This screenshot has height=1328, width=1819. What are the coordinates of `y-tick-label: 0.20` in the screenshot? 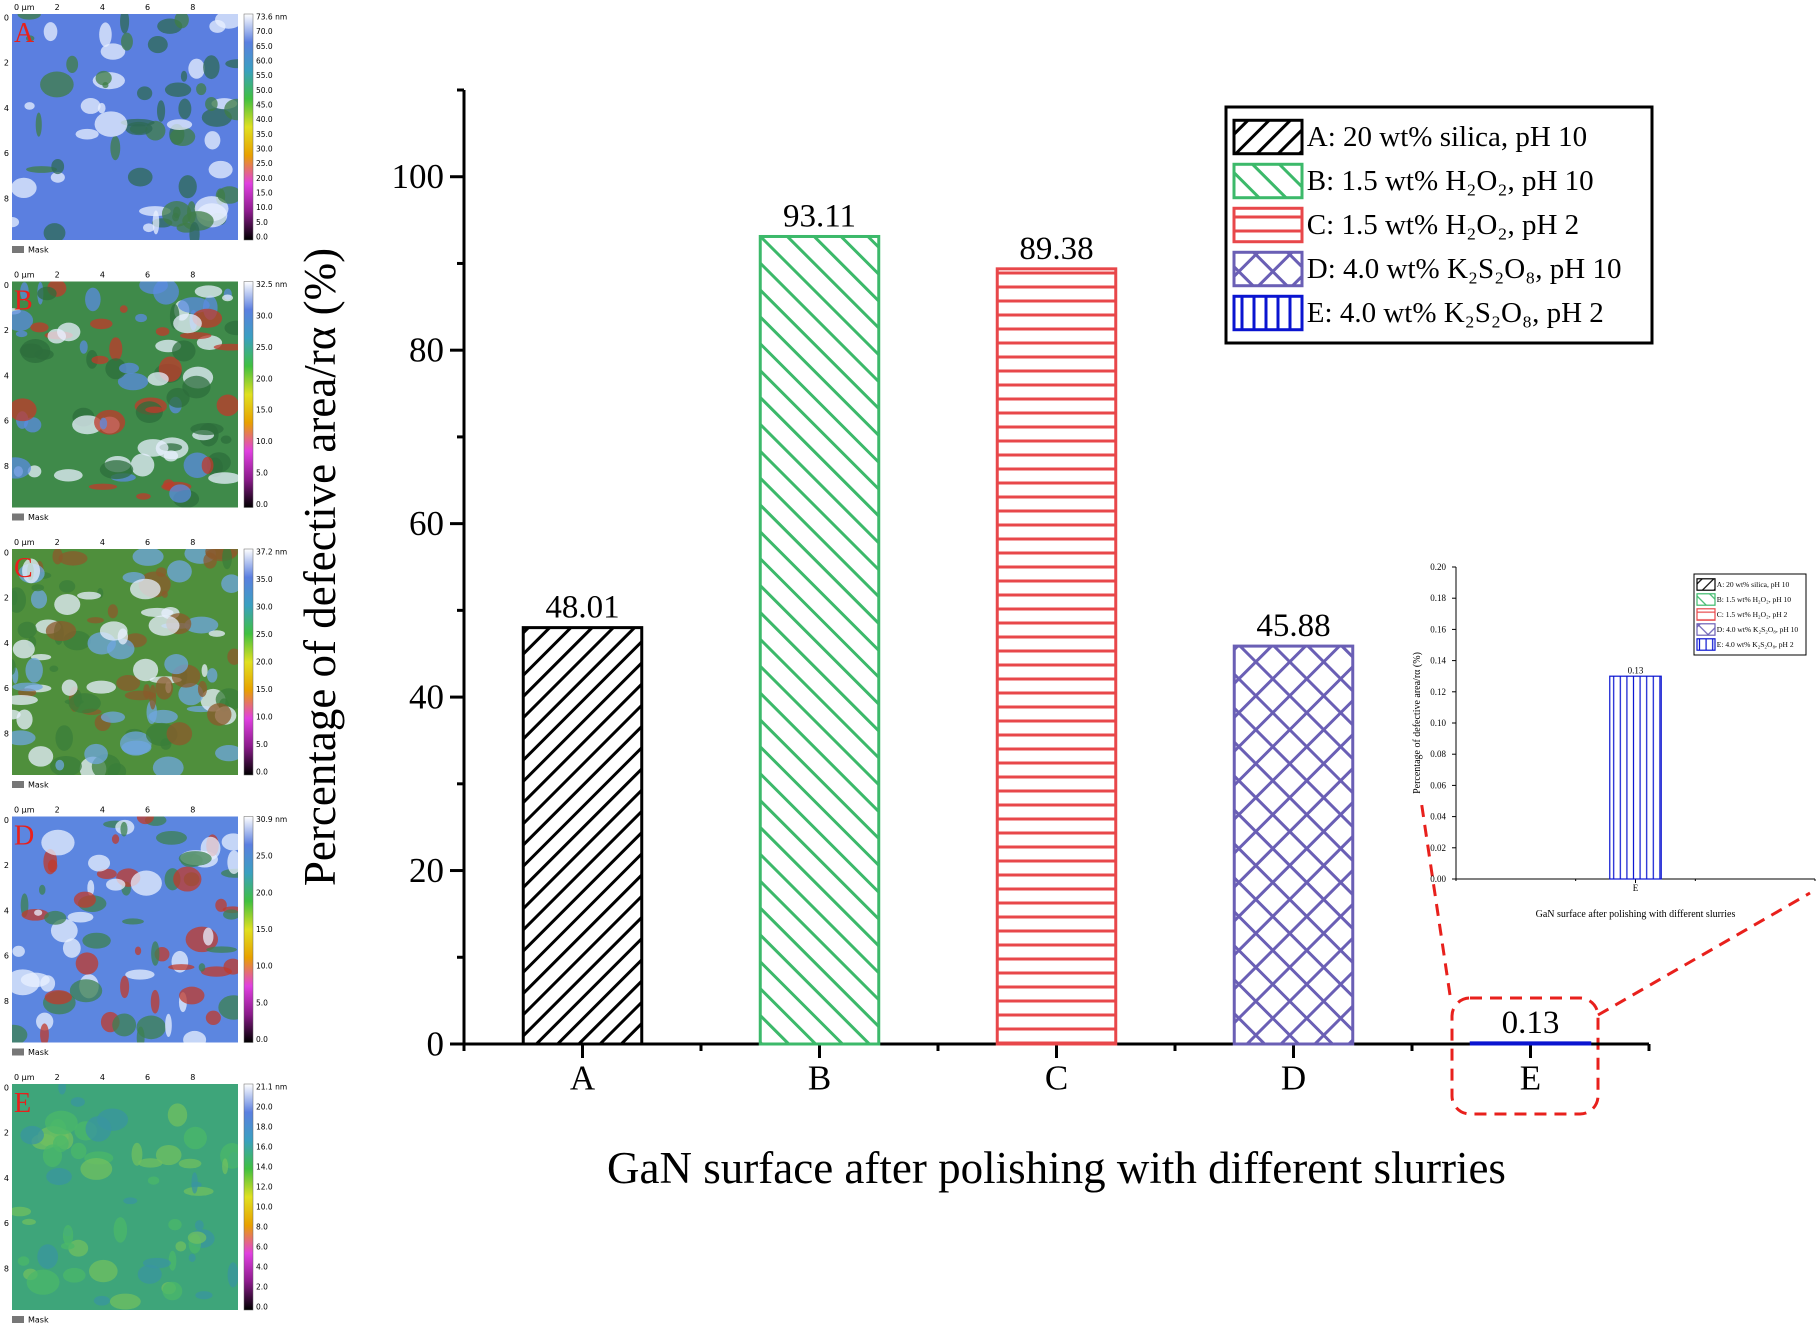 It's located at (1438, 567).